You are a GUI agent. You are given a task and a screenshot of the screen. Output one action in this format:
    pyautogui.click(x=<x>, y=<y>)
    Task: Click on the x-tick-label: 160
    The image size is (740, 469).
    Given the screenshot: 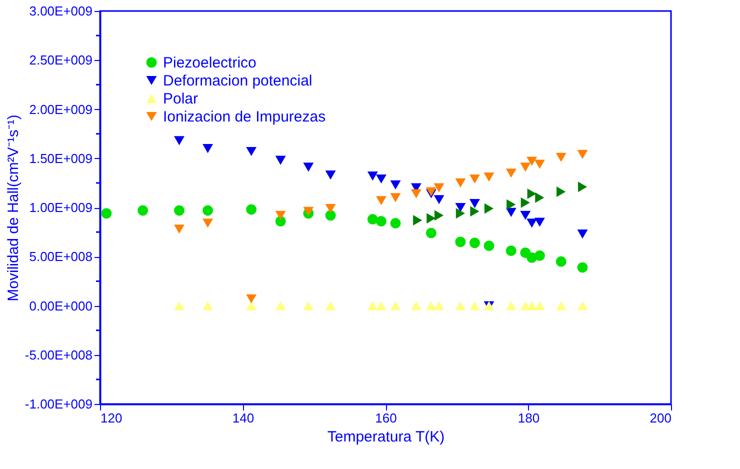 What is the action you would take?
    pyautogui.click(x=386, y=418)
    